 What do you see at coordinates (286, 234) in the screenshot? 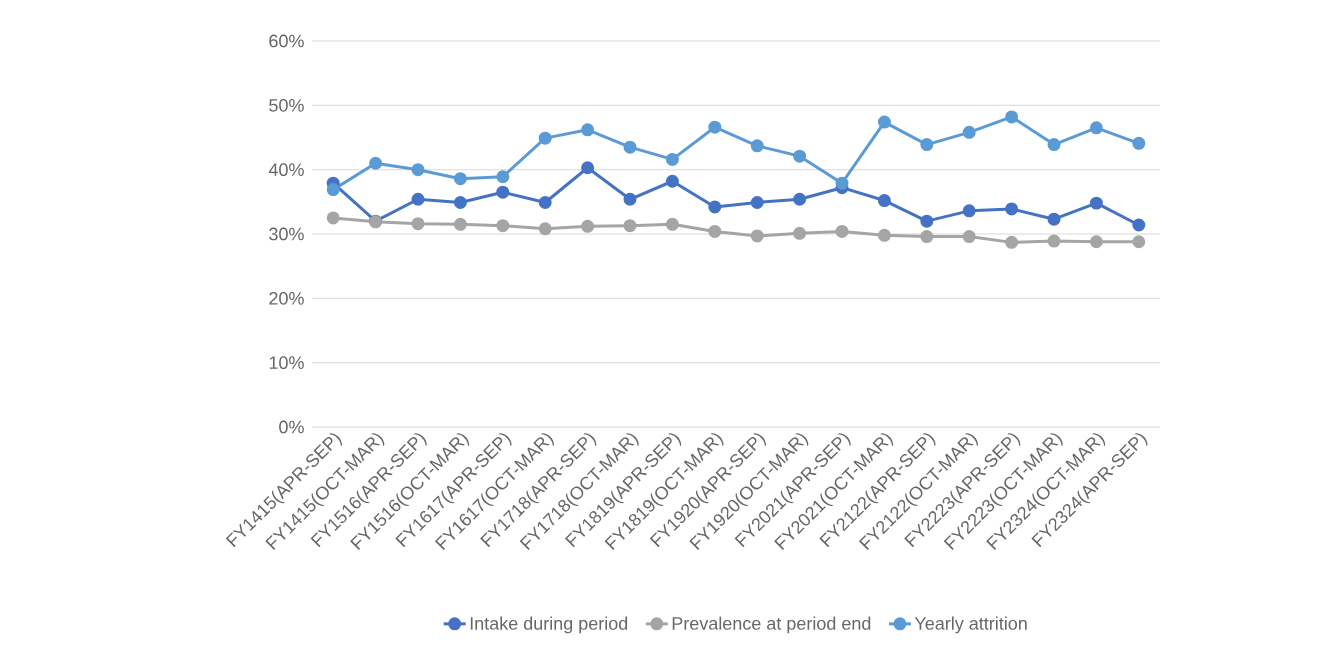
I see `y-tick-label: 30%` at bounding box center [286, 234].